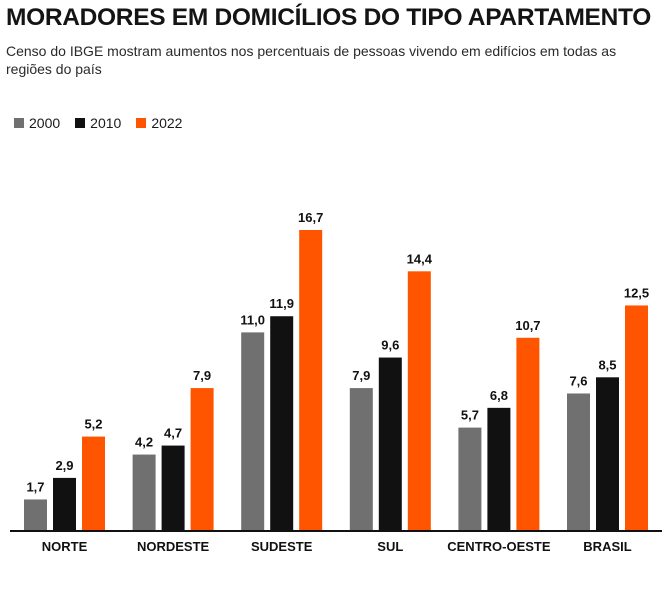 Image resolution: width=670 pixels, height=600 pixels. I want to click on value-label-nordeste-2010: 4,7, so click(173, 433).